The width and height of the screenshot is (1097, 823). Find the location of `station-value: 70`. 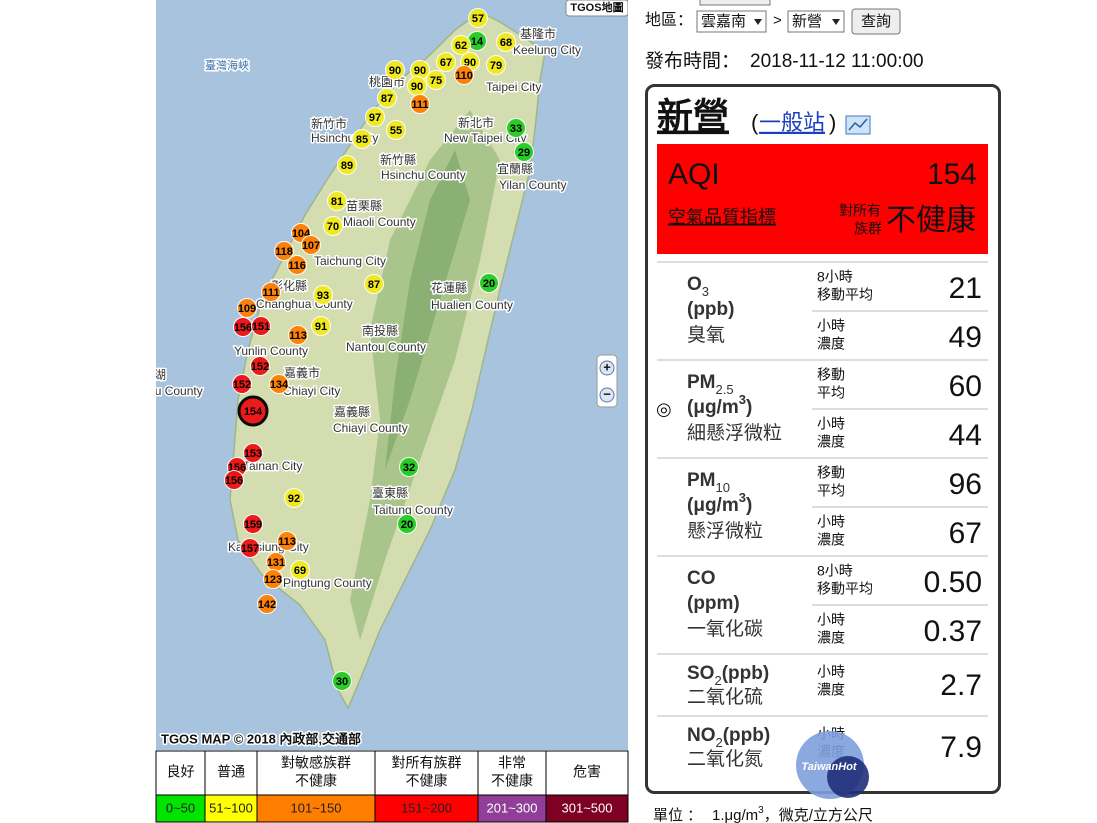

station-value: 70 is located at coordinates (333, 227).